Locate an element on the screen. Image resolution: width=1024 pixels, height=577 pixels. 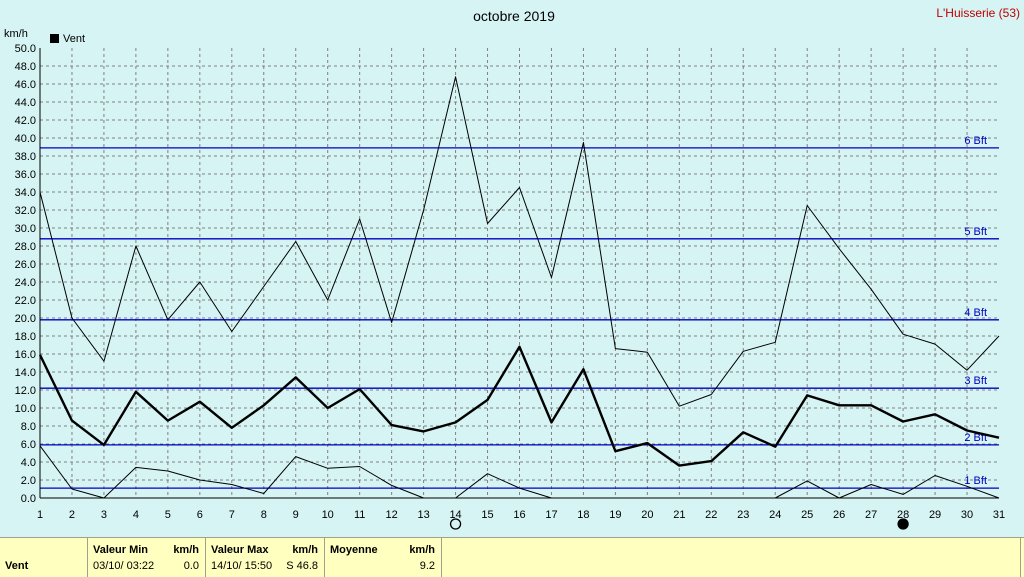
moon-new-icon is located at coordinates (903, 524).